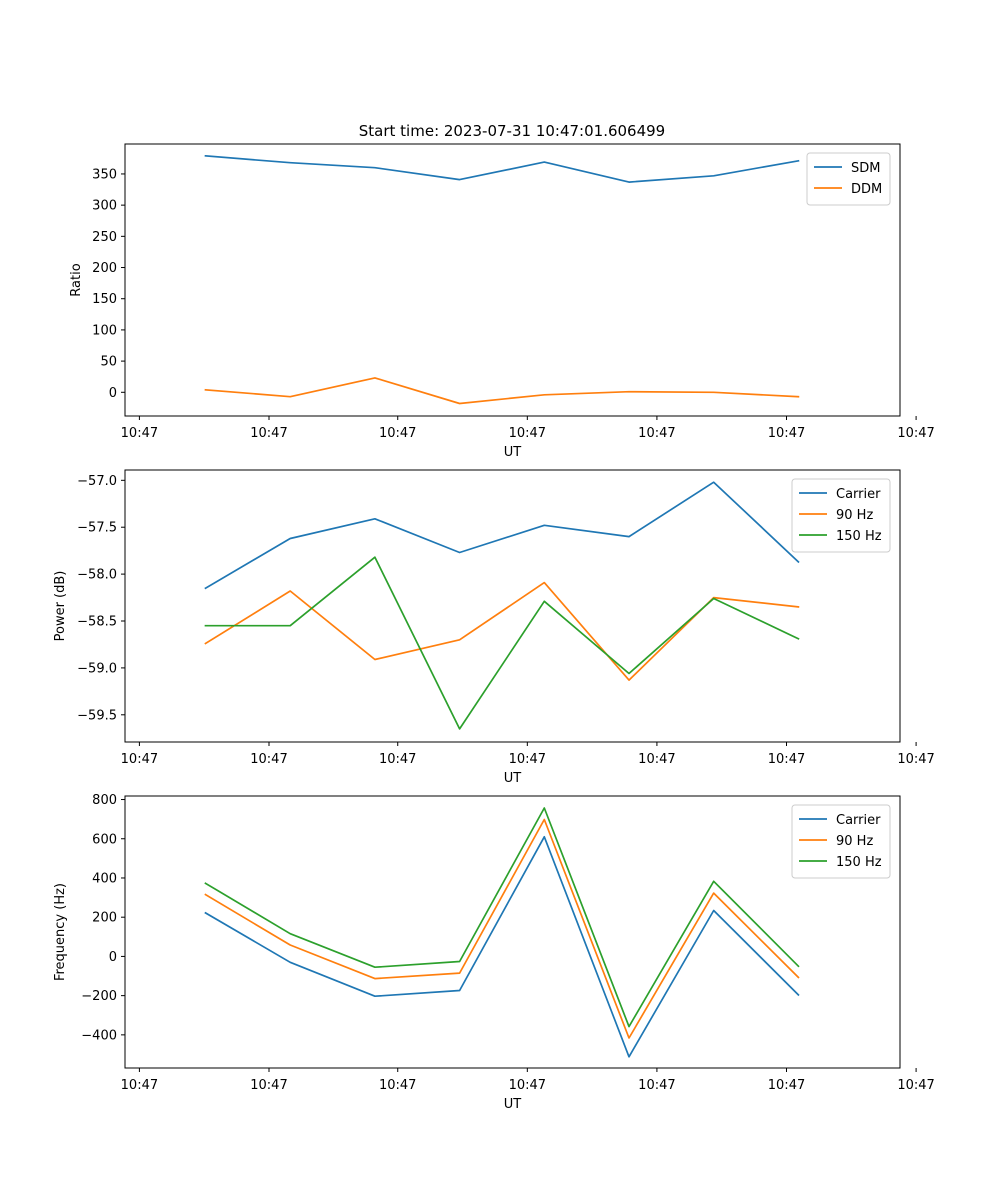 This screenshot has width=1000, height=1200. I want to click on y-tick-label: −400, so click(99, 1035).